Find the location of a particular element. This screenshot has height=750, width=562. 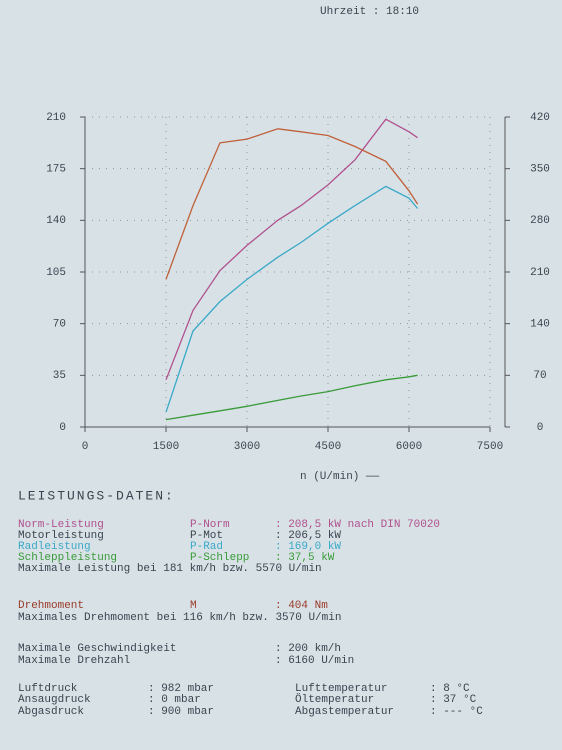

row-label: Norm-Leistung is located at coordinates (61, 525).